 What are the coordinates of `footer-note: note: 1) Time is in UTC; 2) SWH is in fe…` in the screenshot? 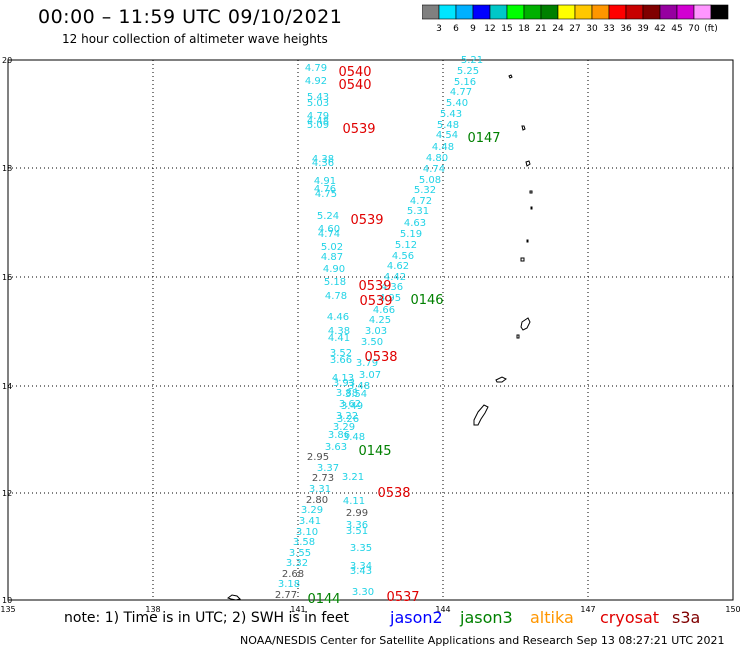 It's located at (207, 618).